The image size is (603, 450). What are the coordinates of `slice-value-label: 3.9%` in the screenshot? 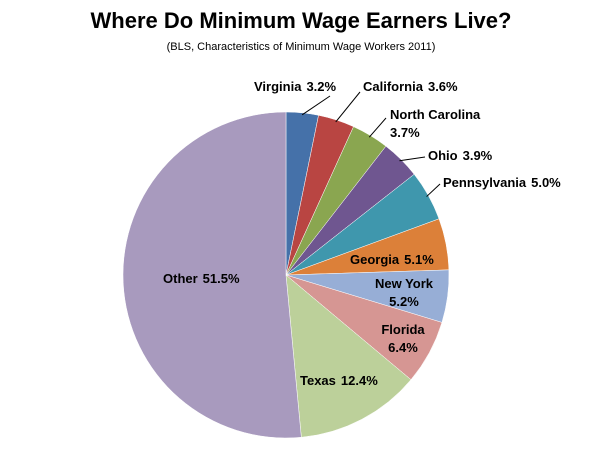 It's located at (478, 155).